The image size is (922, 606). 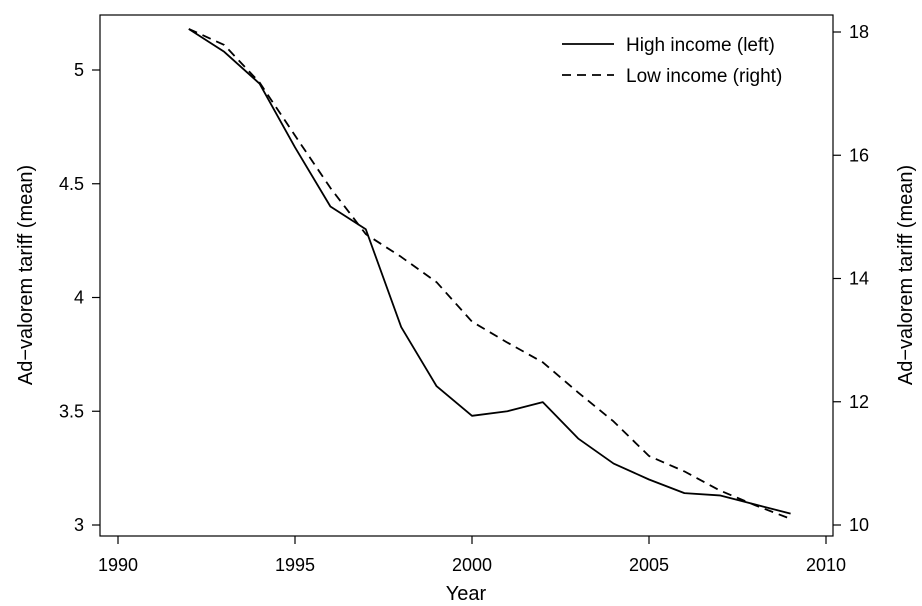 I want to click on left-y-tick-label: 4, so click(x=79, y=298).